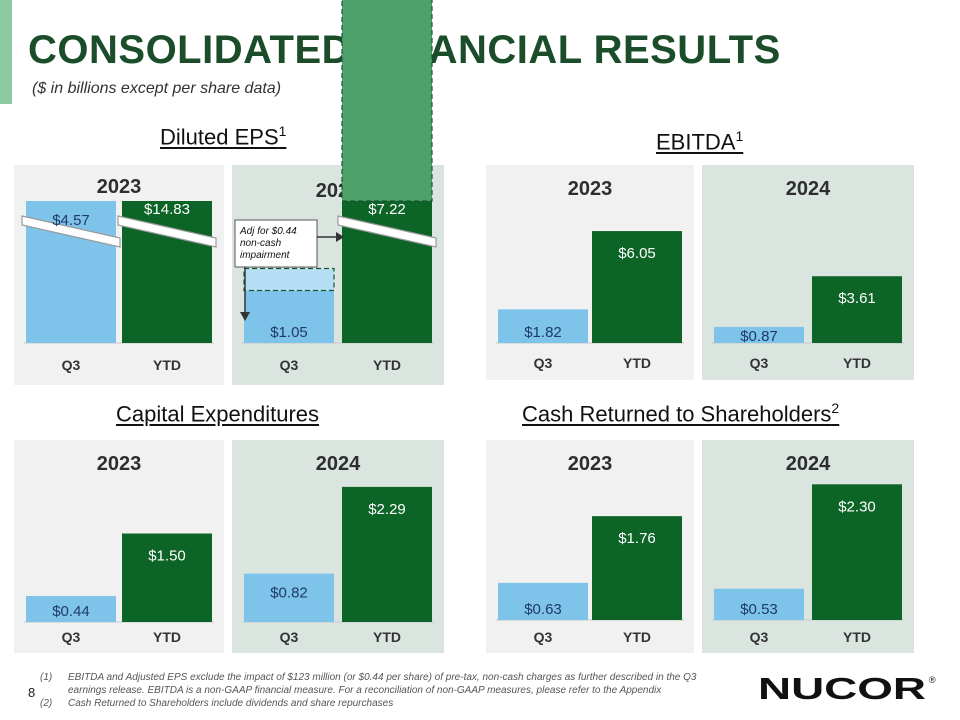 Image resolution: width=960 pixels, height=720 pixels. Describe the element at coordinates (387, 231) in the screenshot. I see `eps-2024-ytd-axis-break` at that location.